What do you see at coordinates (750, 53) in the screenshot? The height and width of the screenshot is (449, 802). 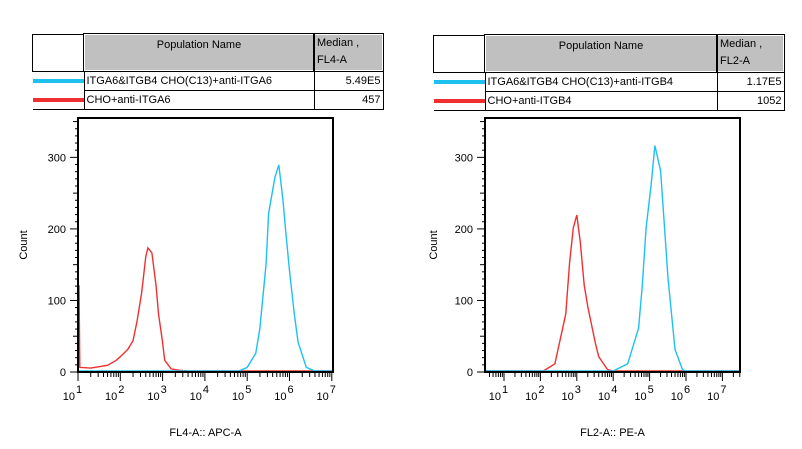 I see `legend-header-stat: Median , FL2-A` at bounding box center [750, 53].